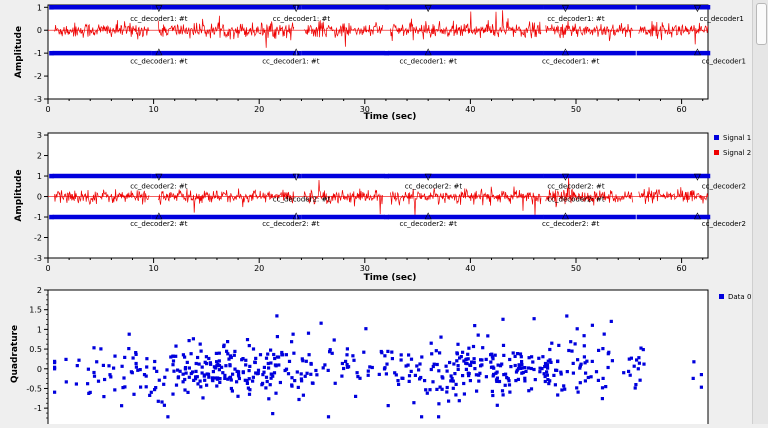 Image resolution: width=768 pixels, height=428 pixels. I want to click on x-axis-label: Time (sec), so click(390, 117).